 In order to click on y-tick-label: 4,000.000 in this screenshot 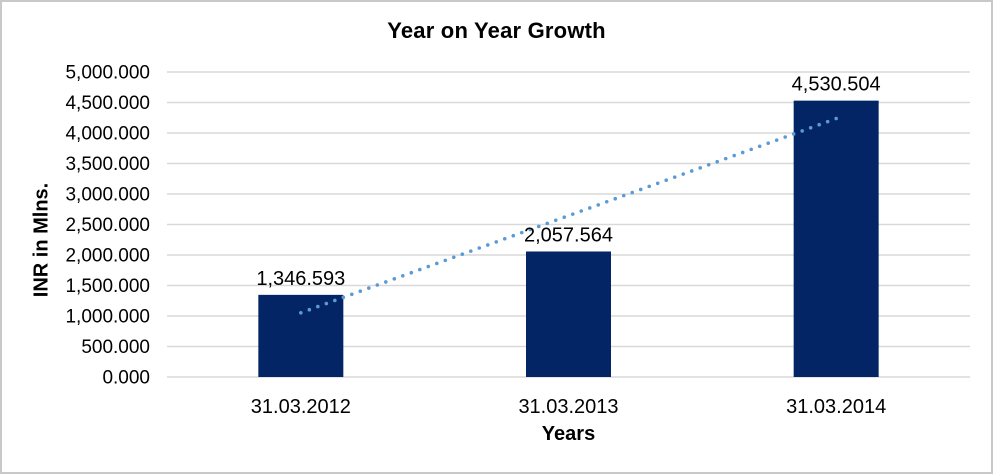, I will do `click(107, 134)`.